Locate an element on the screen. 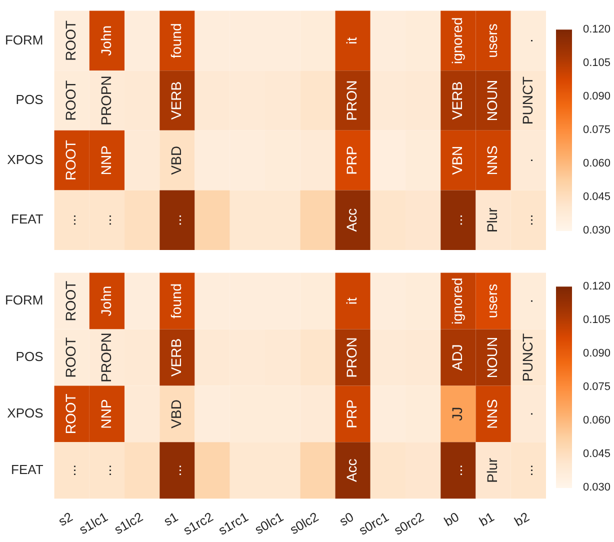  data-label: VBN is located at coordinates (457, 160).